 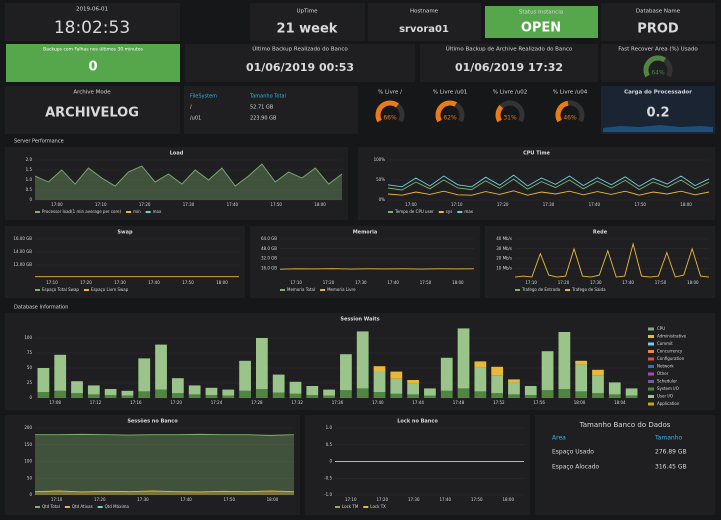 What do you see at coordinates (29, 159) in the screenshot?
I see `y-tick-label: 2.0` at bounding box center [29, 159].